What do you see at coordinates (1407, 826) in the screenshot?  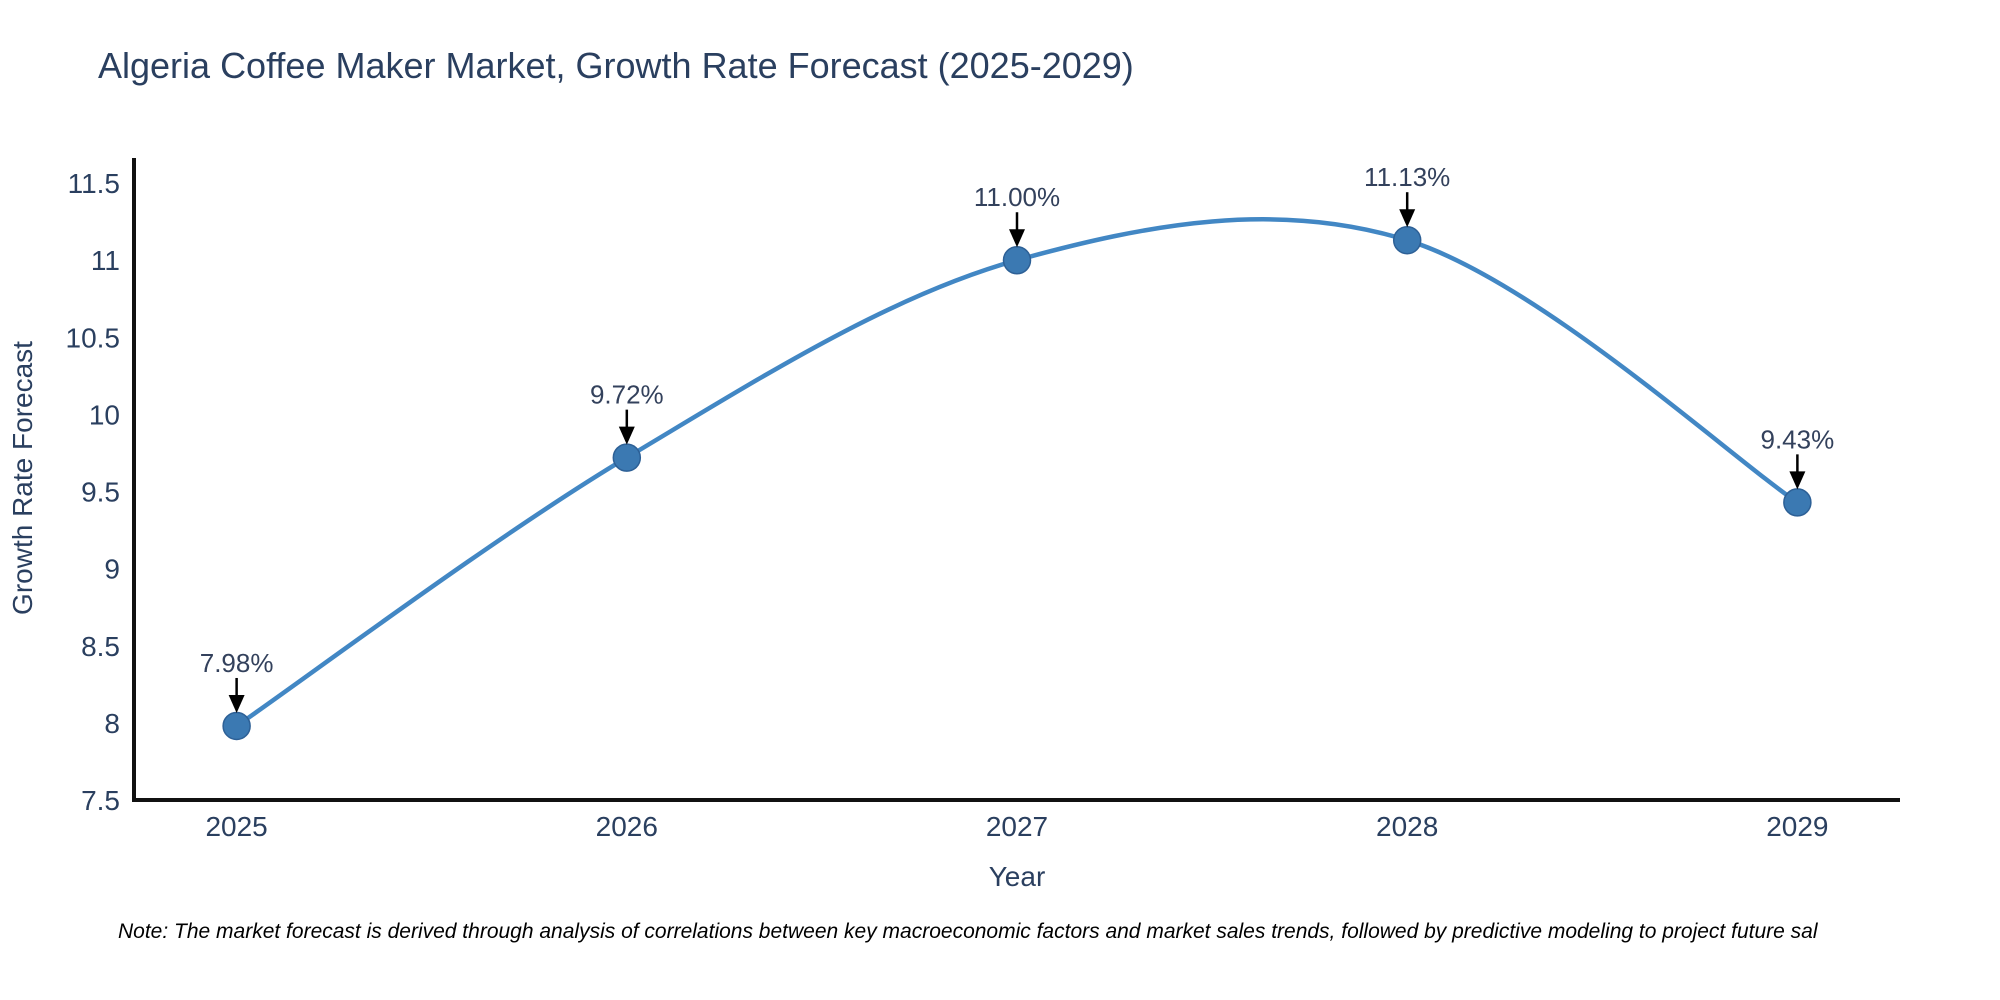 I see `x-tick-label: 2028` at bounding box center [1407, 826].